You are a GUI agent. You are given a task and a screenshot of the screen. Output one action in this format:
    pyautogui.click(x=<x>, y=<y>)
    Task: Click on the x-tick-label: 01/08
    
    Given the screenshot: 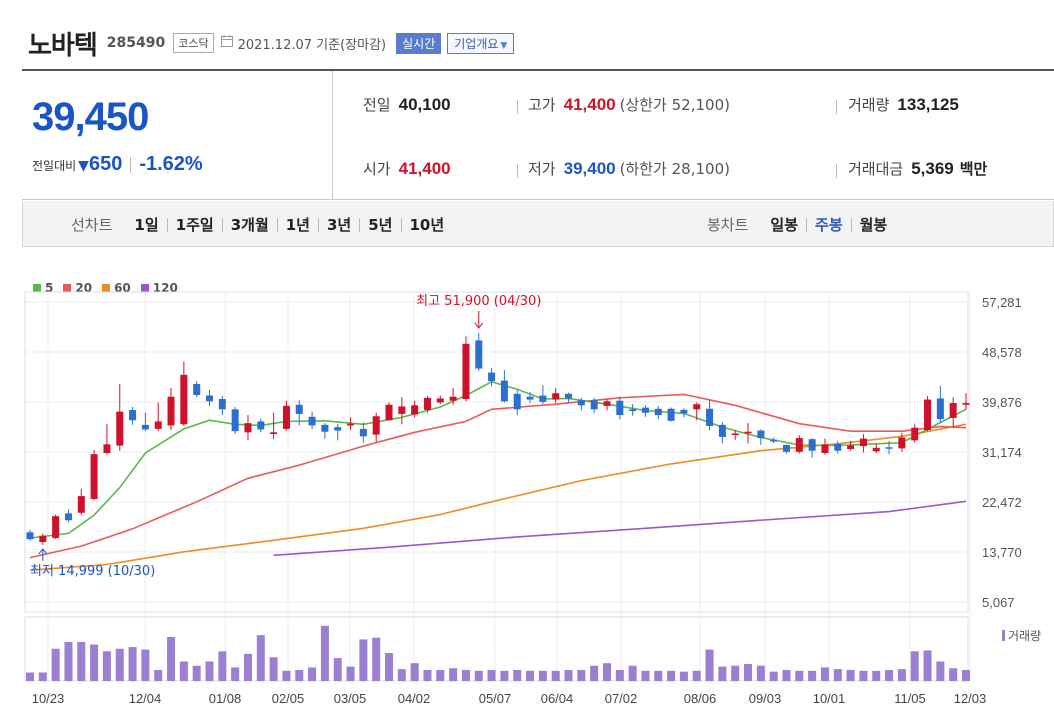 What is the action you would take?
    pyautogui.click(x=225, y=698)
    